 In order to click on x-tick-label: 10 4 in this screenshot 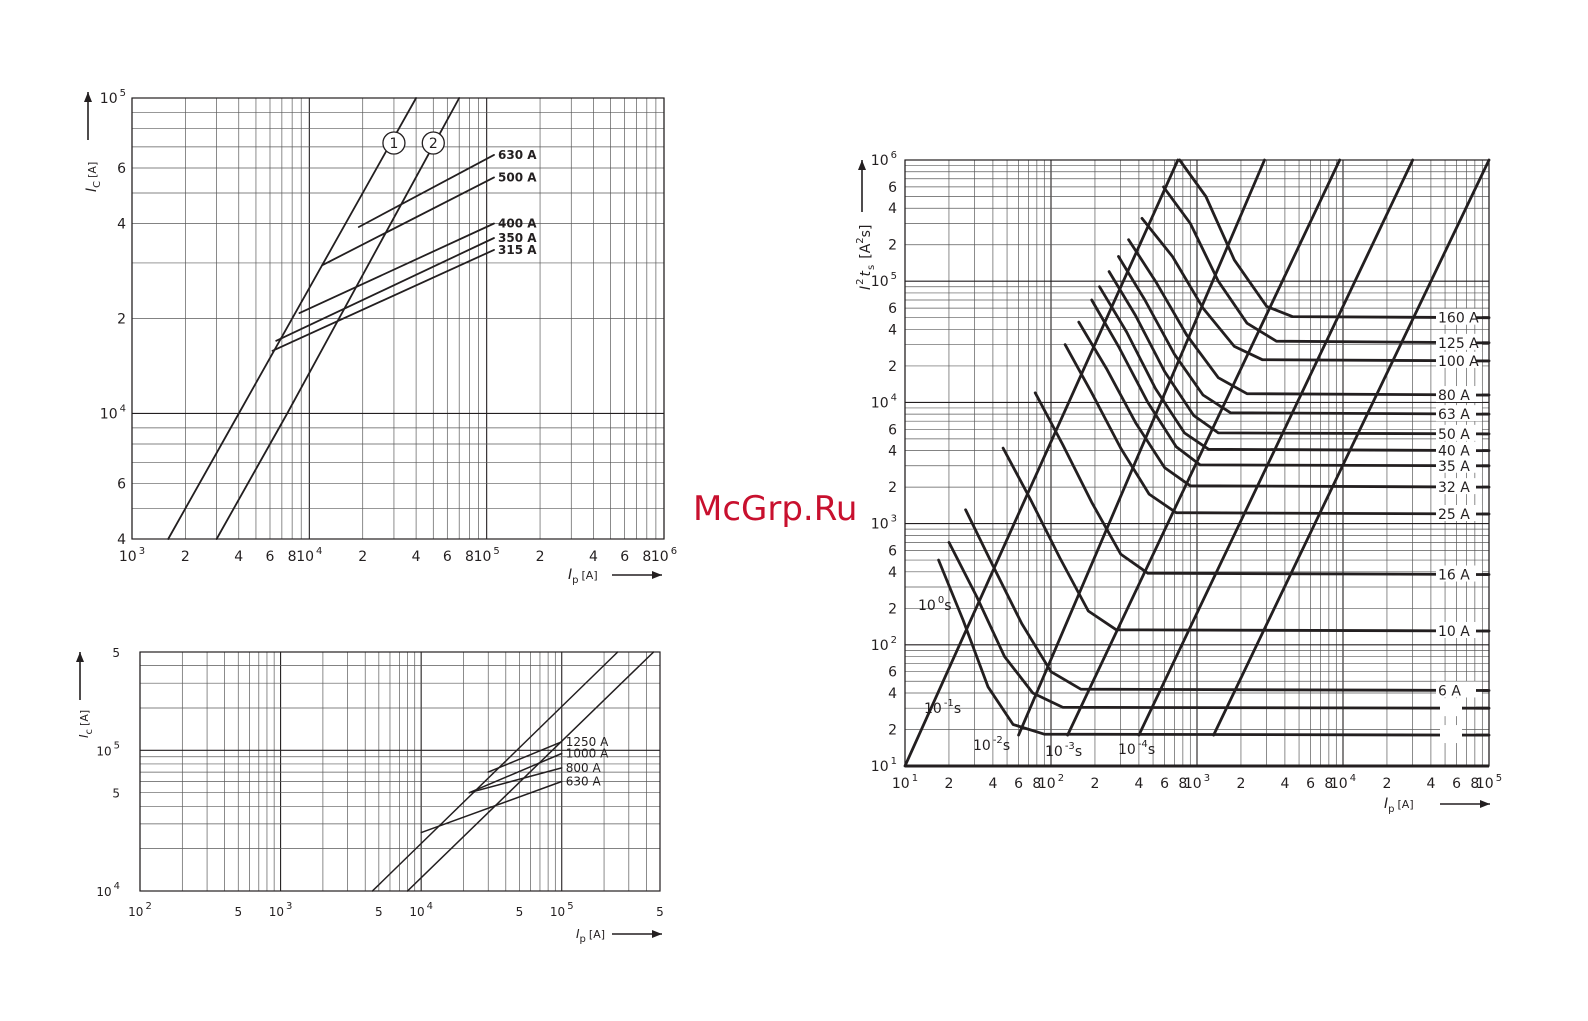, I will do `click(1343, 782)`.